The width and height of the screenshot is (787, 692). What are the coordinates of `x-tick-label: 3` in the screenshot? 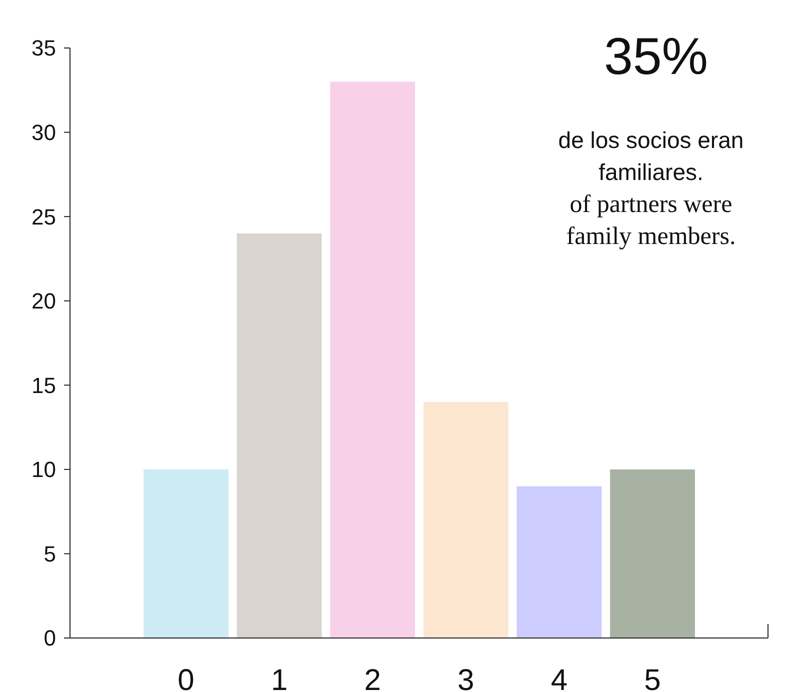 It's located at (466, 678).